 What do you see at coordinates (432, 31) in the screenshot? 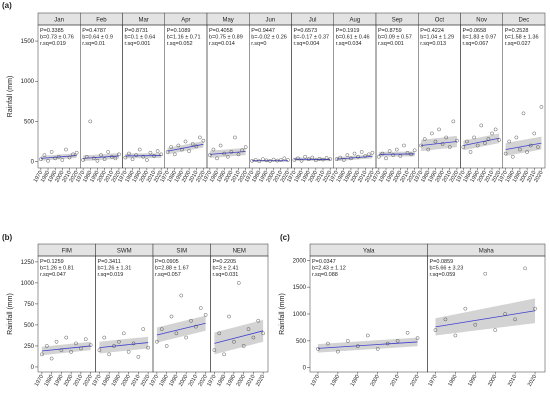
I see `stat-text: P=0.4224` at bounding box center [432, 31].